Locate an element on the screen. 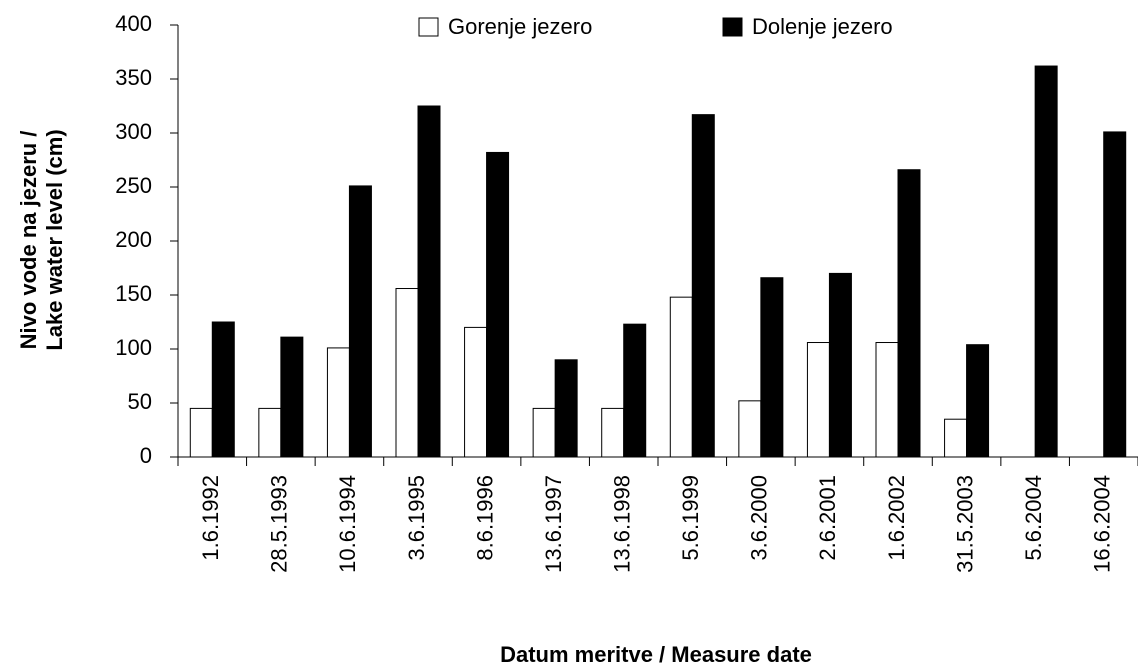  y-tick-label: 400 is located at coordinates (133, 23).